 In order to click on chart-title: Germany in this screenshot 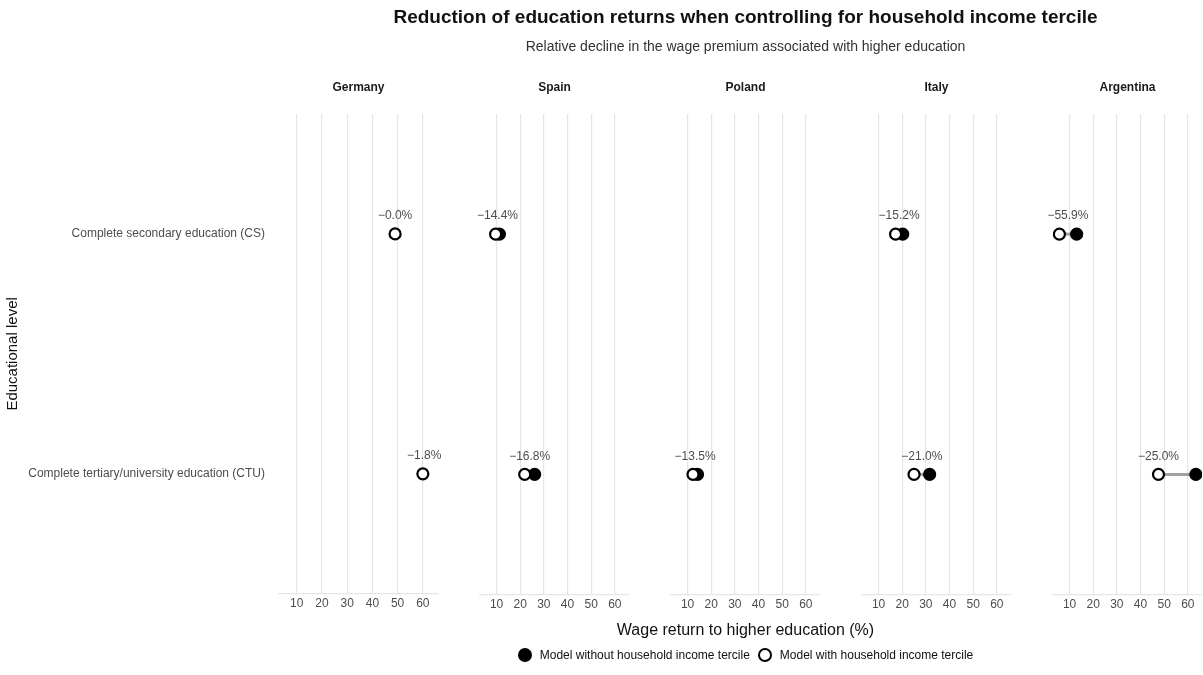, I will do `click(358, 87)`.